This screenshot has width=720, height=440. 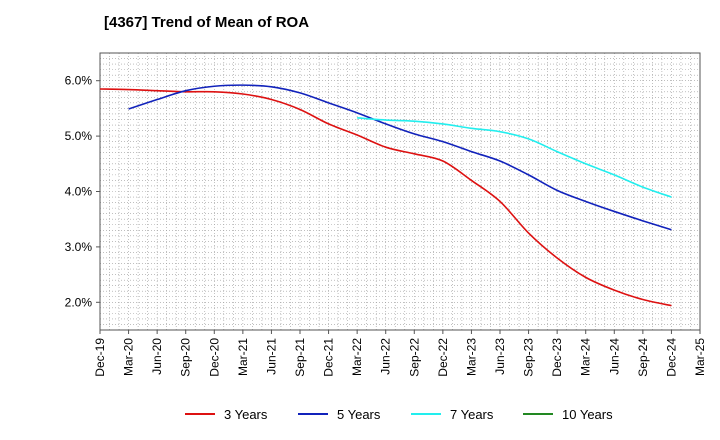 I want to click on x-tick-label: Sep-23, so click(x=529, y=357).